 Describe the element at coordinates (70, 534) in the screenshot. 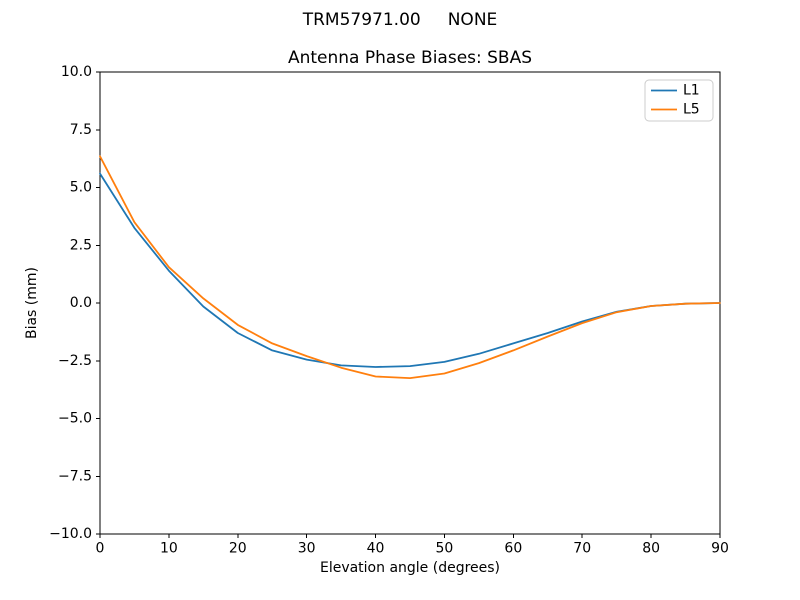

I see `y-tick-label: −10.0` at that location.